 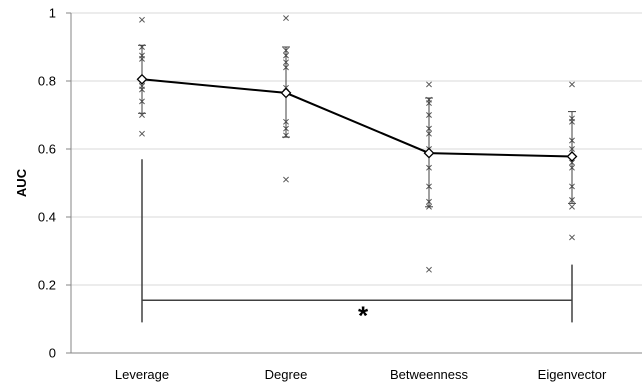 I want to click on y-axis-label: AUC, so click(x=21, y=182).